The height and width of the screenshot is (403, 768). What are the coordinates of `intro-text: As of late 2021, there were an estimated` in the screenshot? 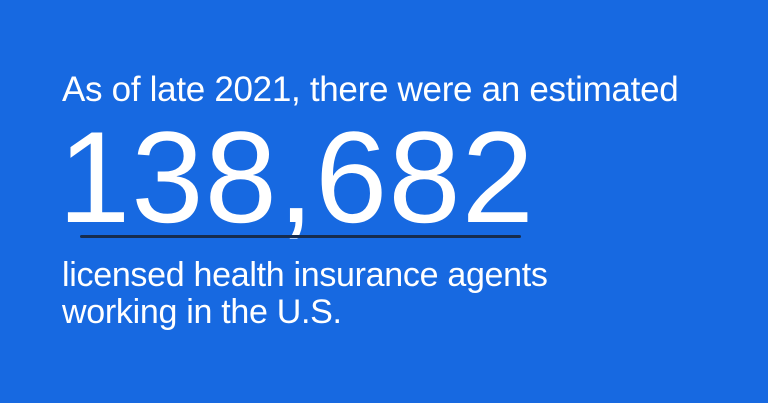 It's located at (370, 89).